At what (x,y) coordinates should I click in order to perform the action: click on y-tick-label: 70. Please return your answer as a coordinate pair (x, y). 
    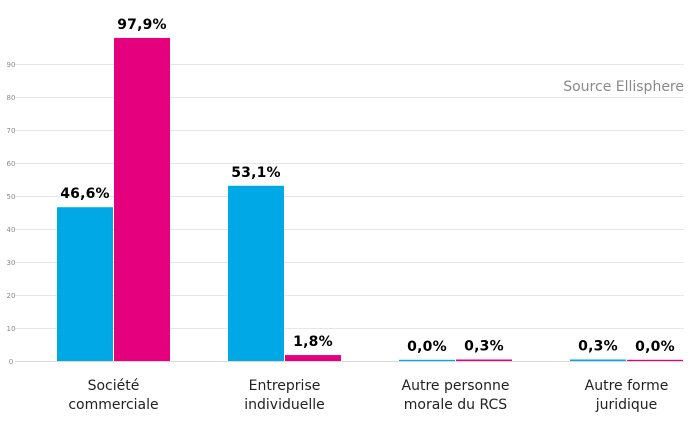
    Looking at the image, I should click on (11, 131).